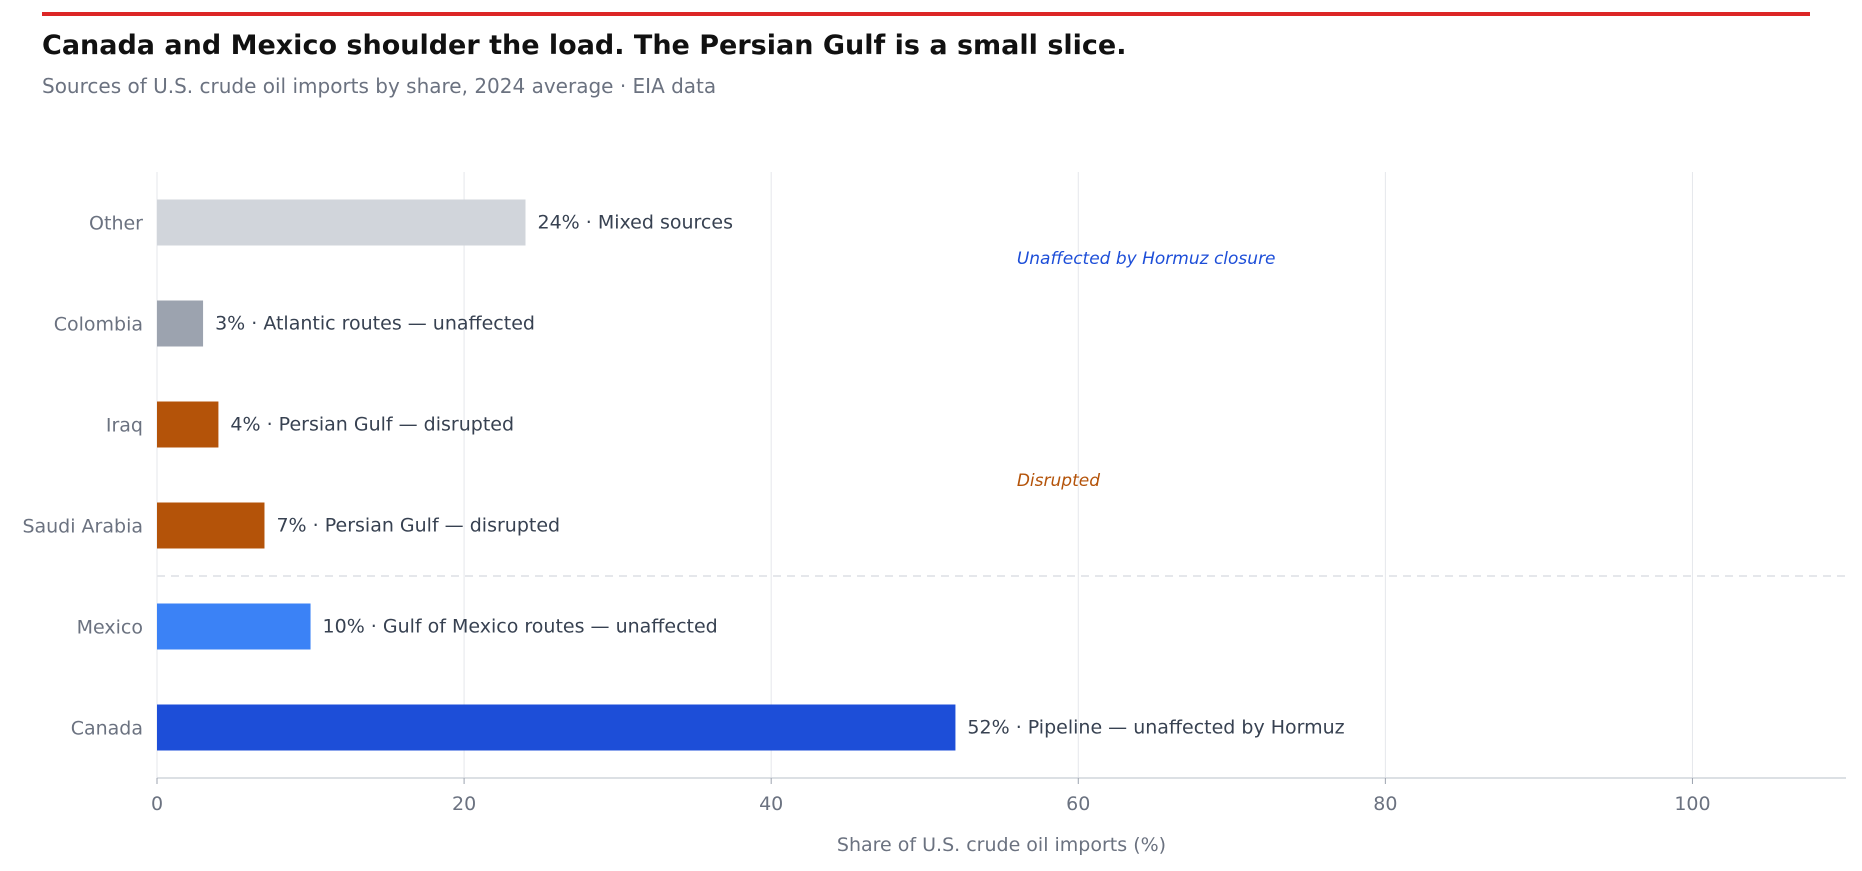 The height and width of the screenshot is (871, 1862). I want to click on bar-saudi-arabia, so click(211, 525).